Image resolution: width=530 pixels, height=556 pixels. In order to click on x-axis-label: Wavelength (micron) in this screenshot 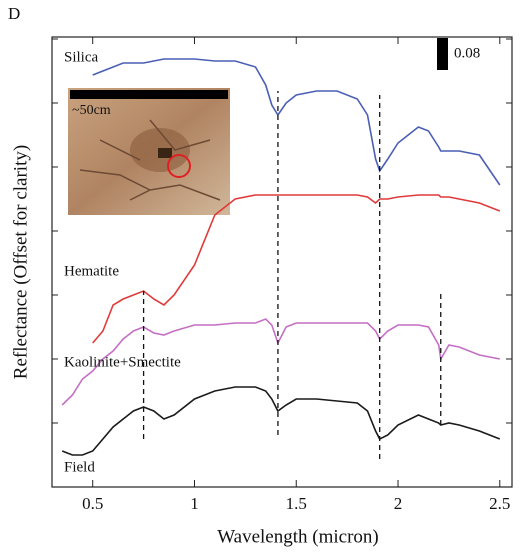, I will do `click(298, 536)`.